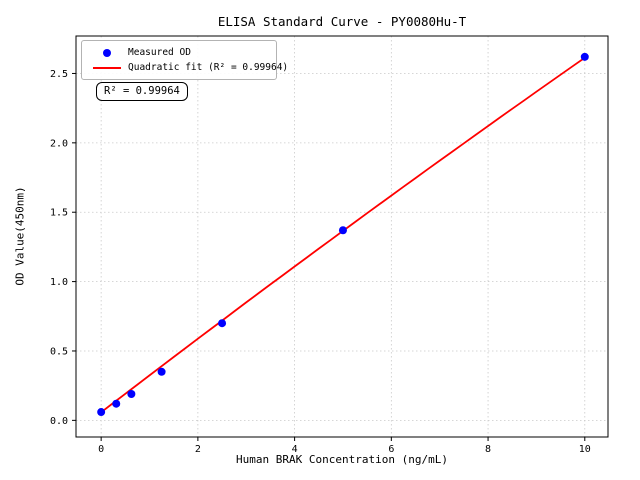 This screenshot has width=640, height=480. What do you see at coordinates (59, 282) in the screenshot?
I see `y-tick-label: 1.0` at bounding box center [59, 282].